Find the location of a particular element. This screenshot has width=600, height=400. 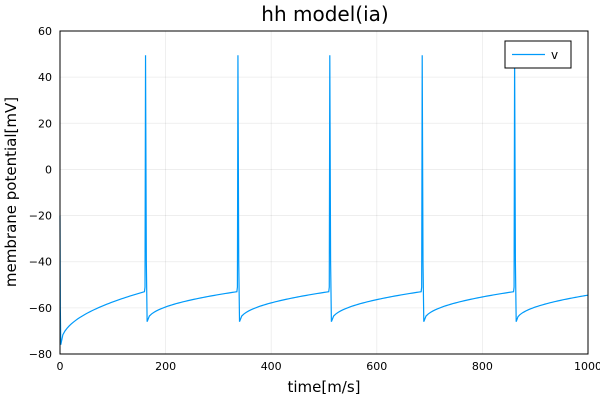

legend: v is located at coordinates (538, 54).